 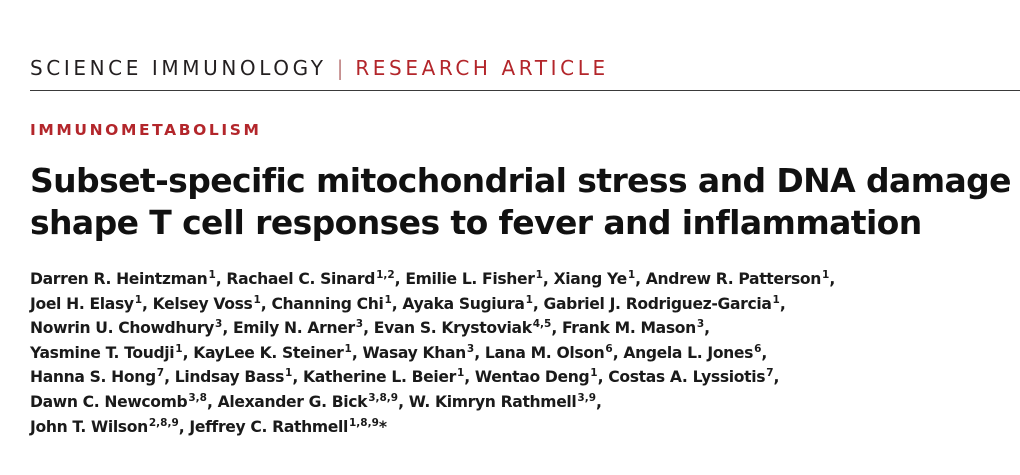 What do you see at coordinates (587, 397) in the screenshot?
I see `author-affiliation: 3,9` at bounding box center [587, 397].